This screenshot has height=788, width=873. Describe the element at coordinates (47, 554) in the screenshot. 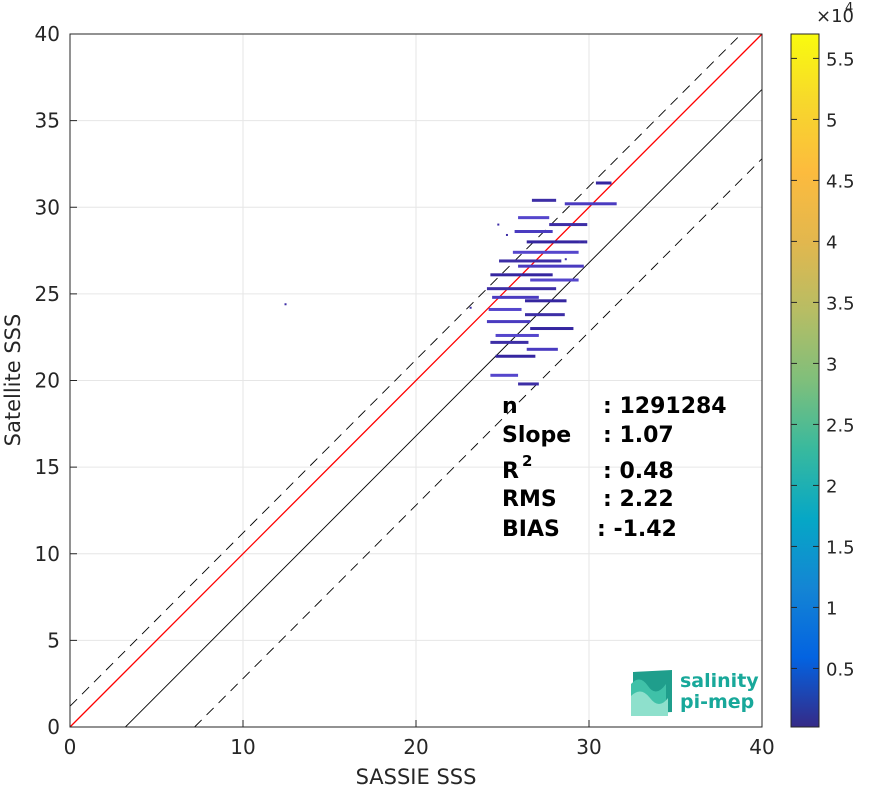

I see `y-tick-label: 10` at that location.